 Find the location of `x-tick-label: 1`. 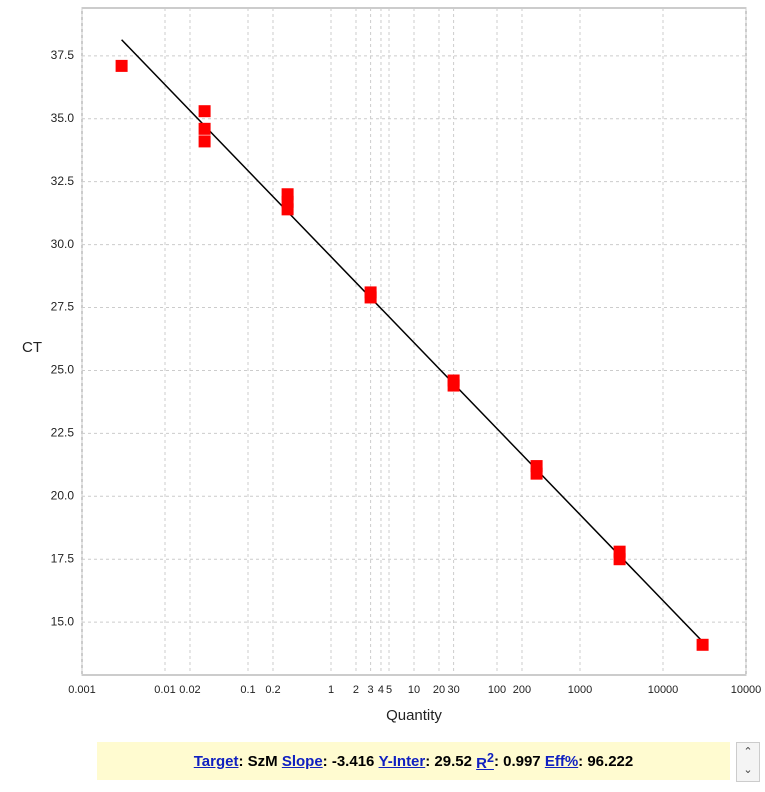

x-tick-label: 1 is located at coordinates (331, 690).